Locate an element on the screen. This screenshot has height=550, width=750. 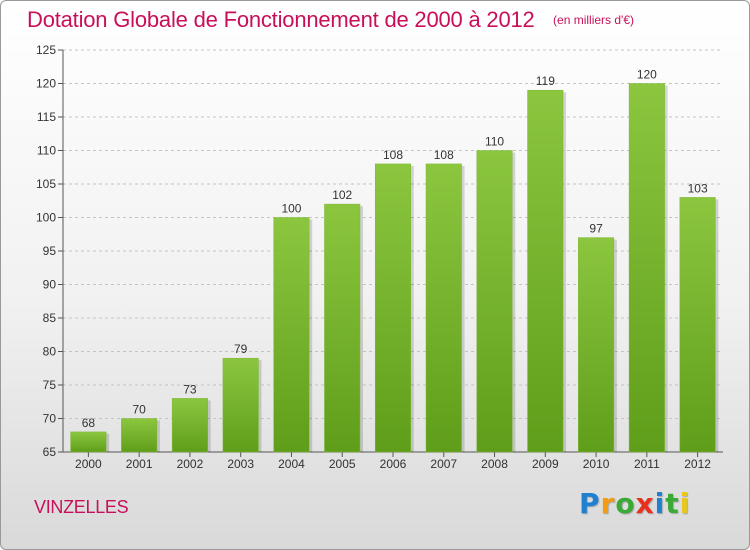
chart-subtitle: (en milliers d'€) is located at coordinates (594, 20).